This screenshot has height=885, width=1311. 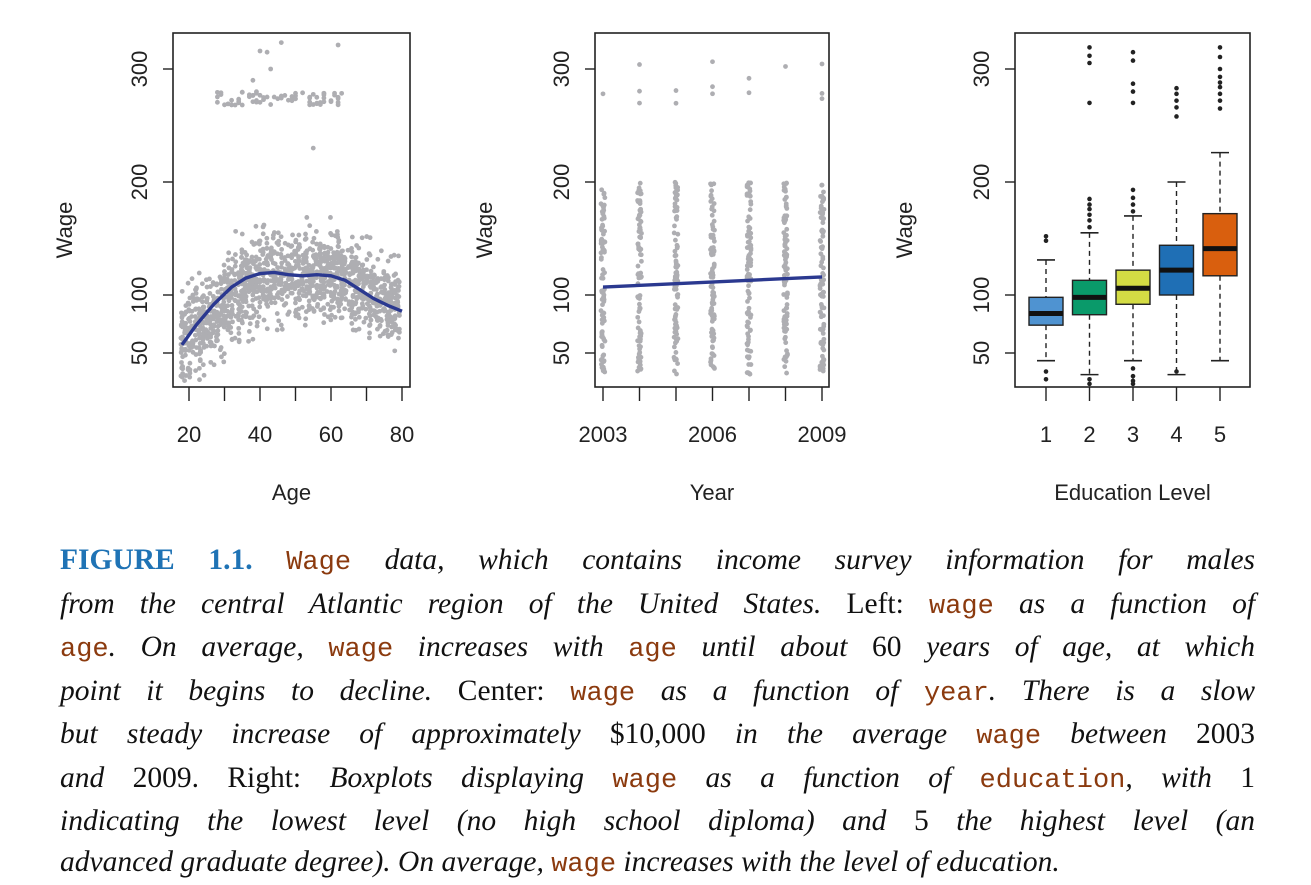 What do you see at coordinates (1220, 244) in the screenshot?
I see `box-body` at bounding box center [1220, 244].